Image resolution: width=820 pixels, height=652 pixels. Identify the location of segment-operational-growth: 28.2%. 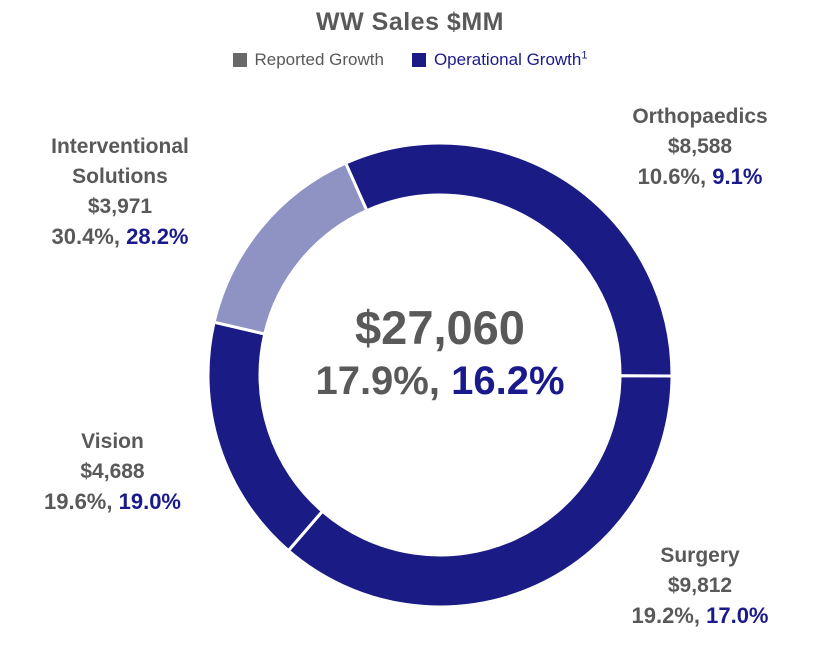
(157, 236).